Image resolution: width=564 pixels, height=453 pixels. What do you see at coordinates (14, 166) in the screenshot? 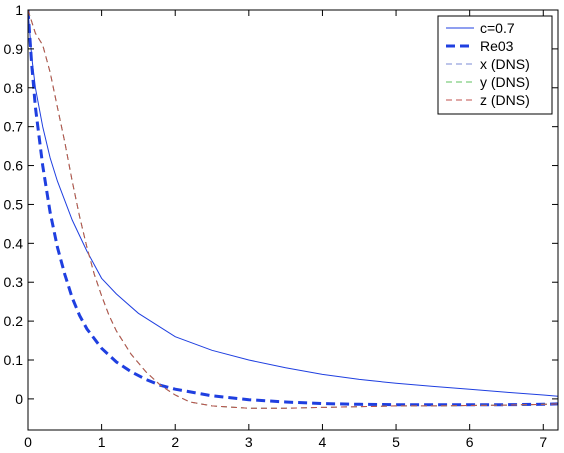
I see `y-tick-label: 0.6` at bounding box center [14, 166].